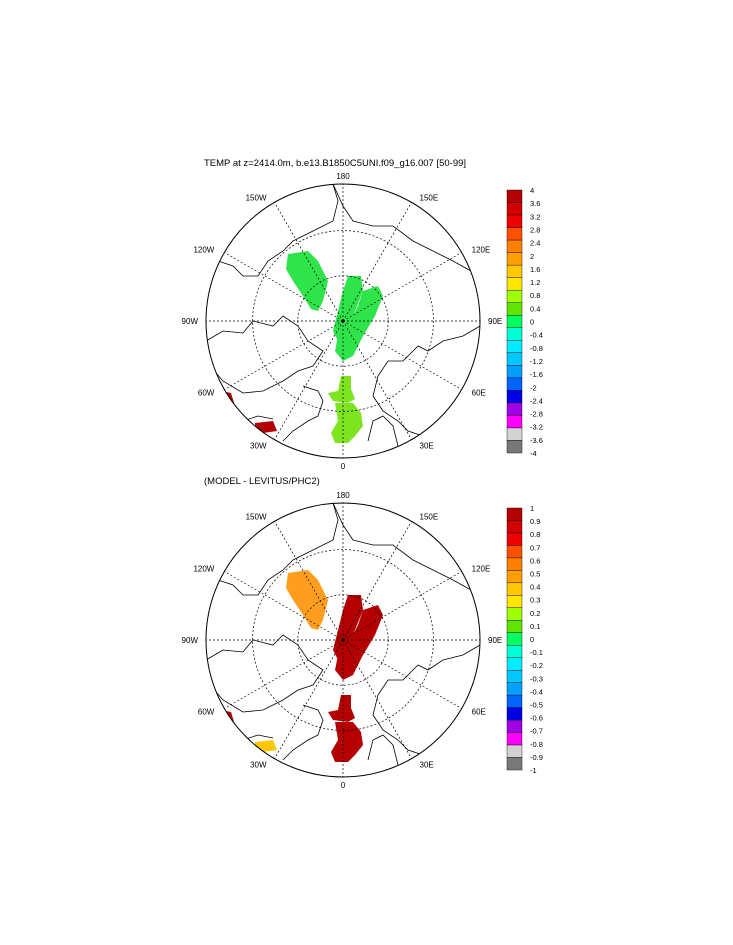  I want to click on colorbar-label: -0.9, so click(536, 757).